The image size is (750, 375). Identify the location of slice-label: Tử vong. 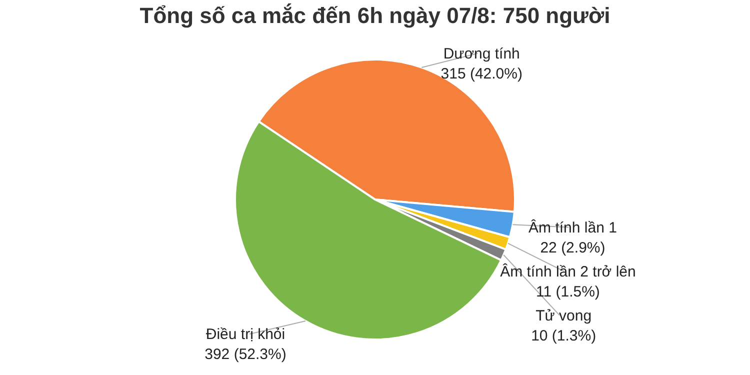
(564, 315).